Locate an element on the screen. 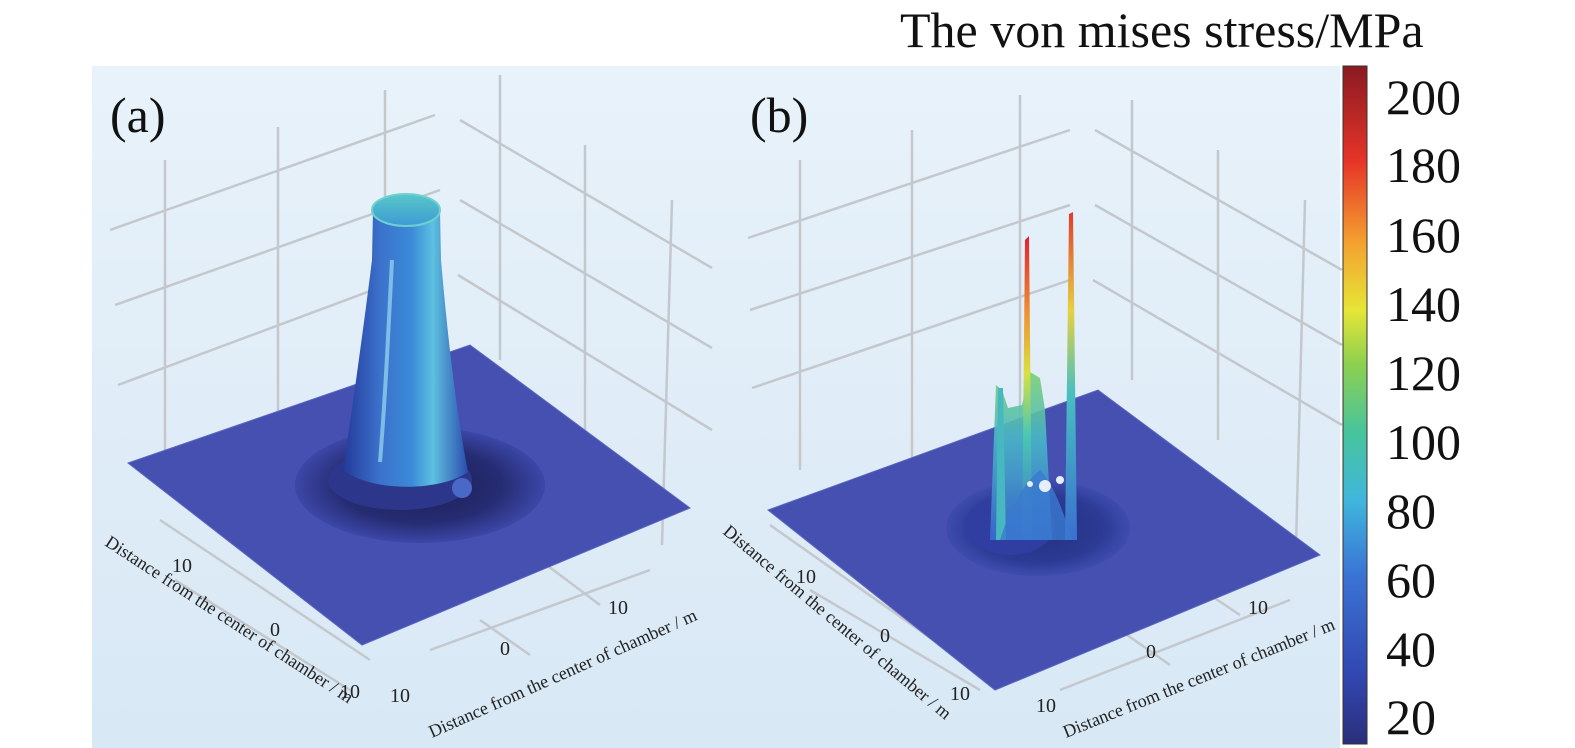 The image size is (1575, 748). colorbar-tick: 180 is located at coordinates (1423, 165).